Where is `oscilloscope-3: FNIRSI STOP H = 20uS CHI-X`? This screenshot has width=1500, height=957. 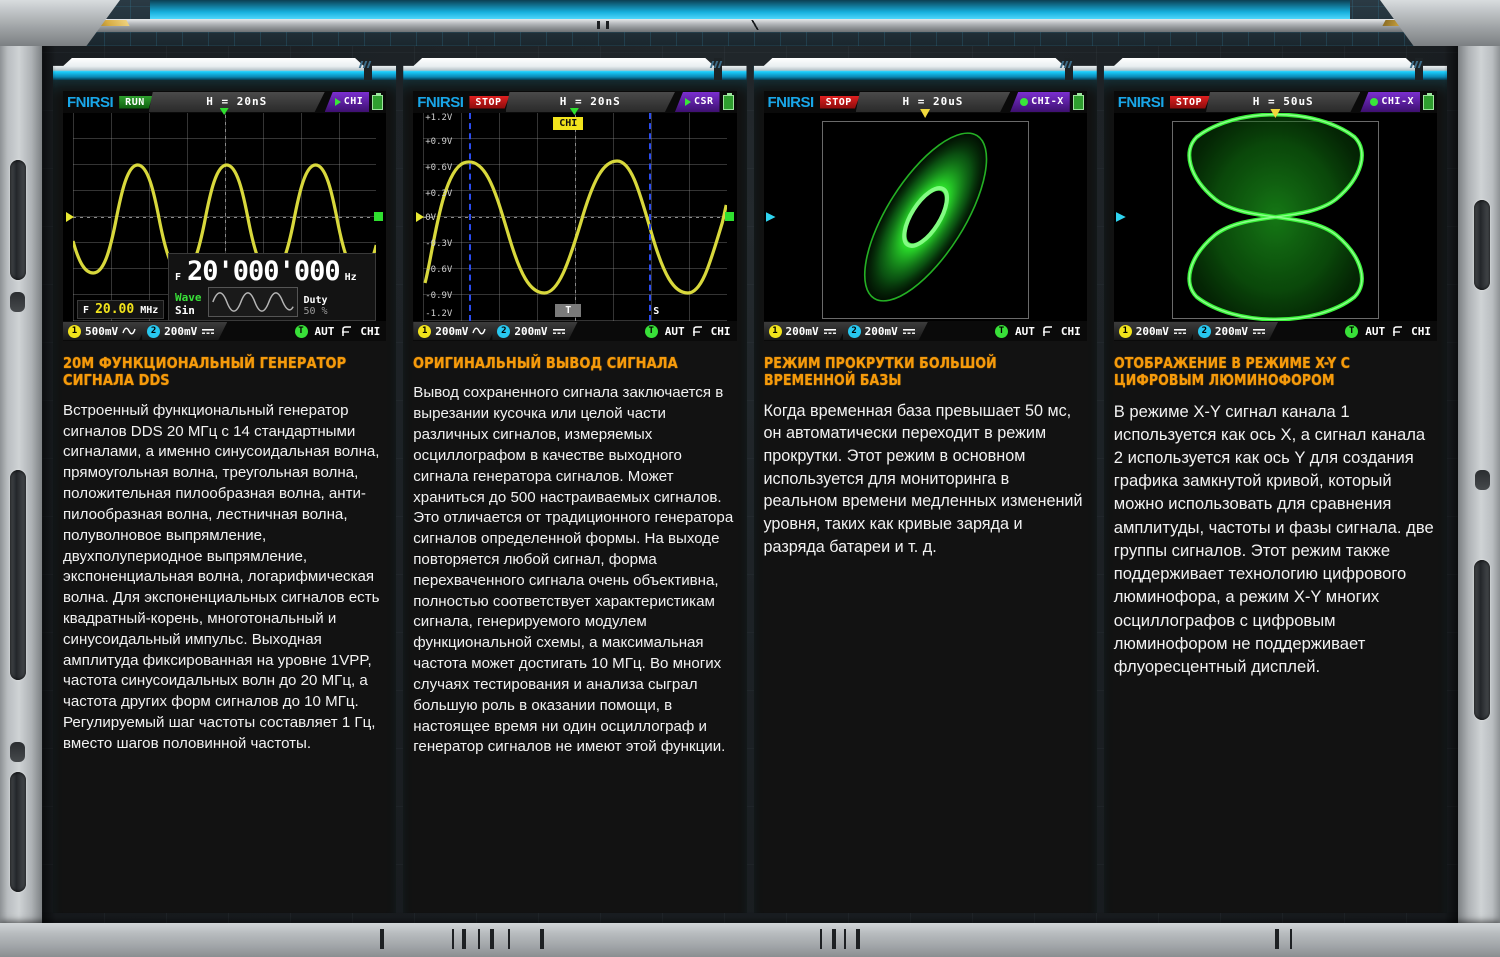 oscilloscope-3: FNIRSI STOP H = 20uS CHI-X is located at coordinates (925, 216).